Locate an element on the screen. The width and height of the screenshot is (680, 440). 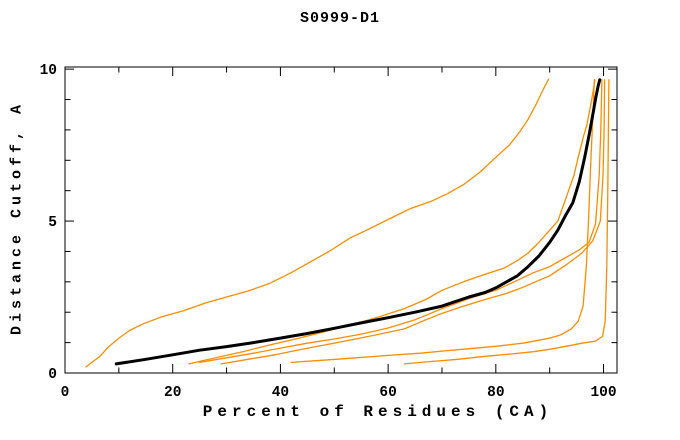
x-tick-label: 100 is located at coordinates (603, 393).